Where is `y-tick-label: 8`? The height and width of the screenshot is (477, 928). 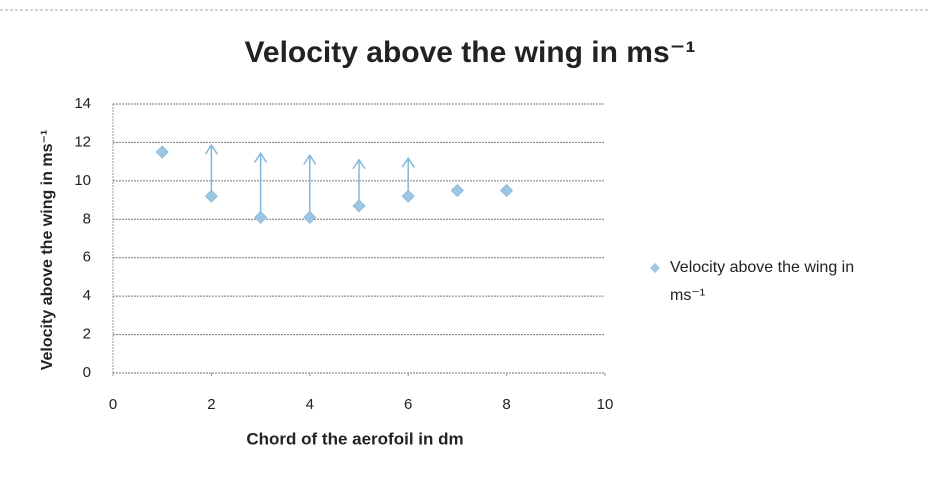 y-tick-label: 8 is located at coordinates (87, 218).